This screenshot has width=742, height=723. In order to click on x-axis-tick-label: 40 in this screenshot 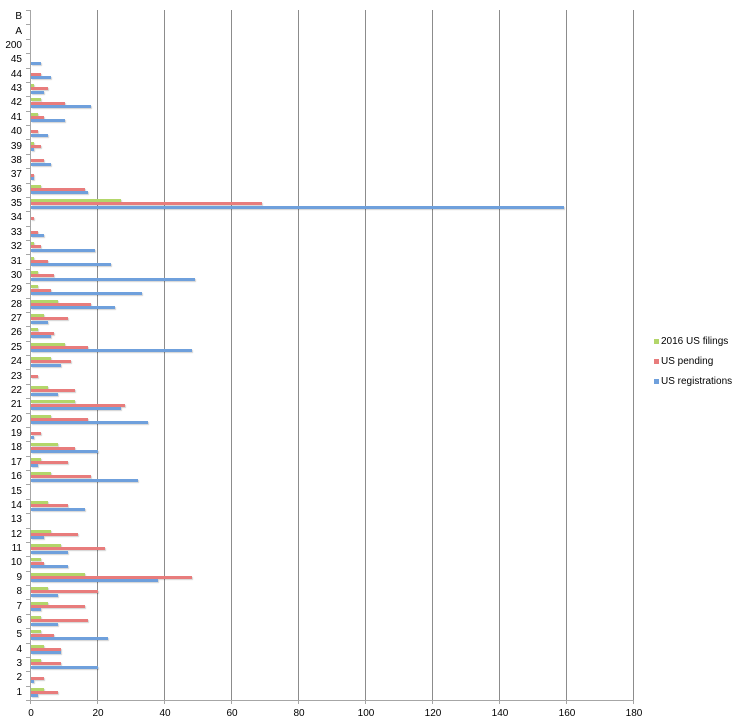, I will do `click(165, 713)`.